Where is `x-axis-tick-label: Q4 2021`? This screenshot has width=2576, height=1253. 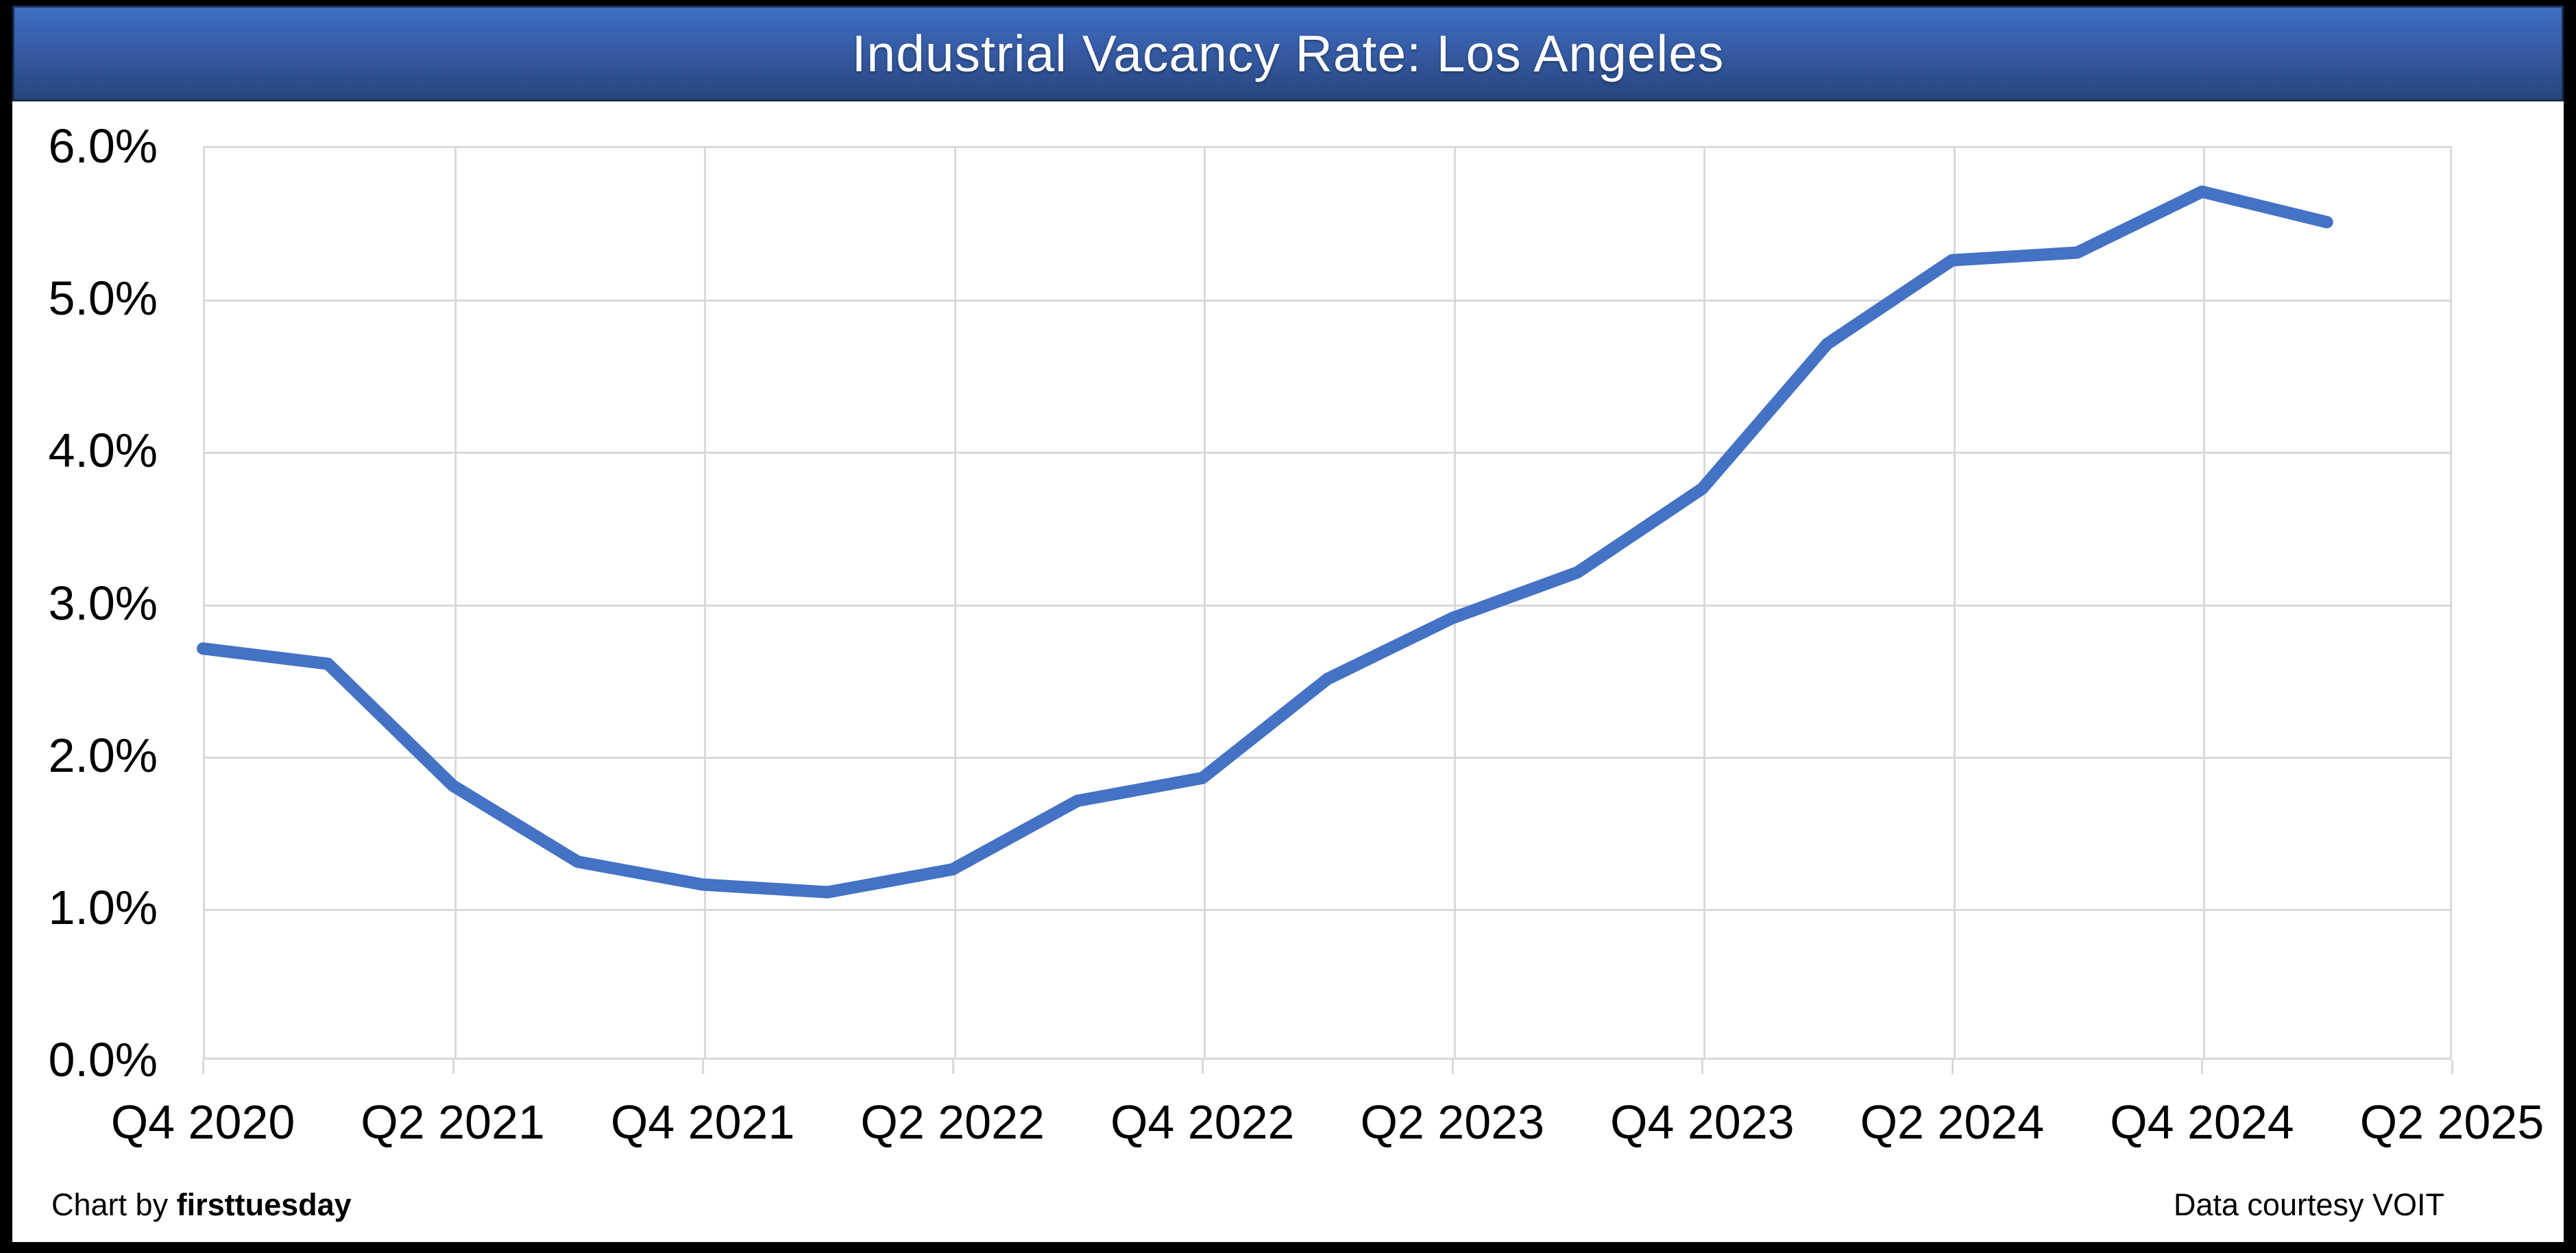
x-axis-tick-label: Q4 2021 is located at coordinates (702, 1122).